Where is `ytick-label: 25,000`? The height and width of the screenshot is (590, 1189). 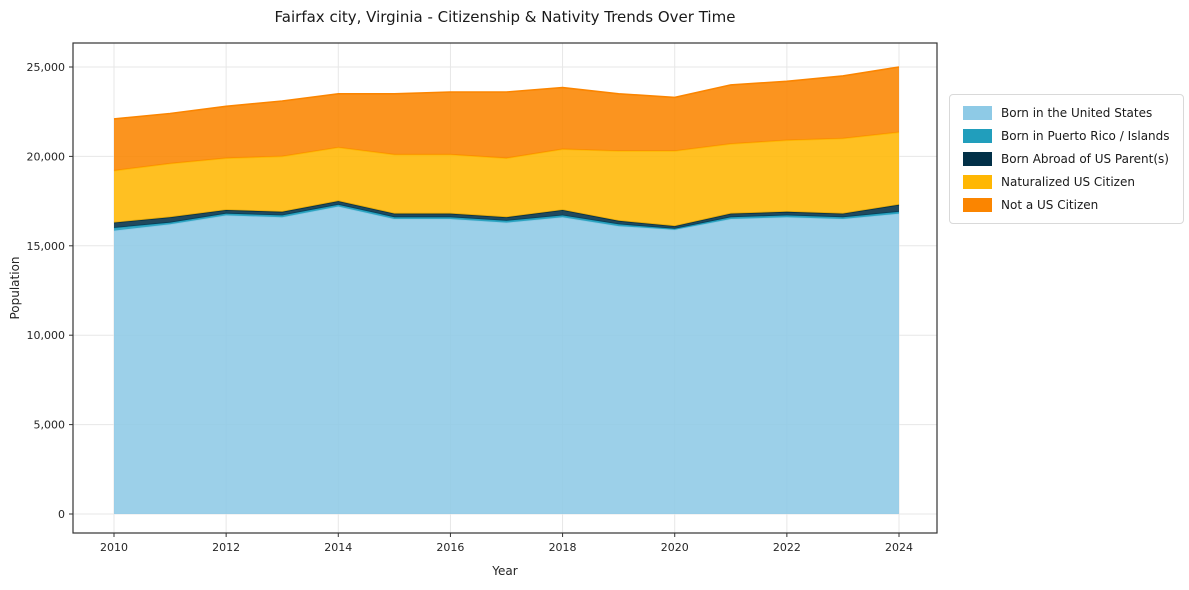 ytick-label: 25,000 is located at coordinates (46, 67).